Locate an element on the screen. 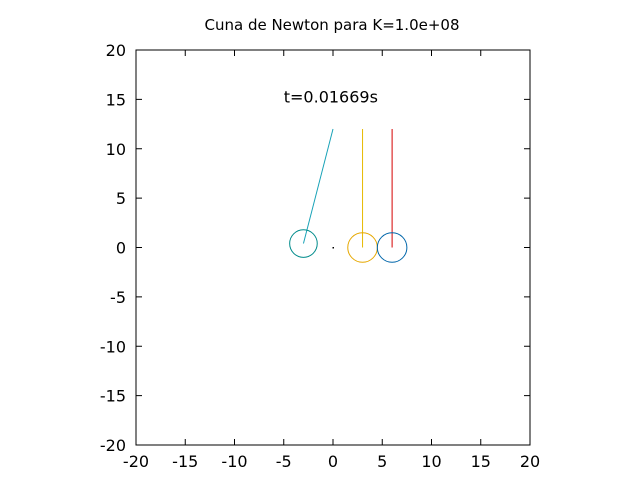 The width and height of the screenshot is (640, 480). y-tick-label: 0 is located at coordinates (121, 248).